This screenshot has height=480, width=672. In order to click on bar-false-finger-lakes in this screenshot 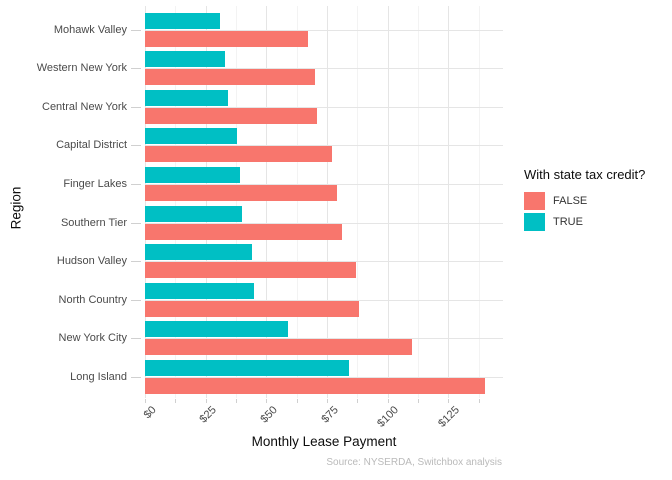, I will do `click(241, 192)`.